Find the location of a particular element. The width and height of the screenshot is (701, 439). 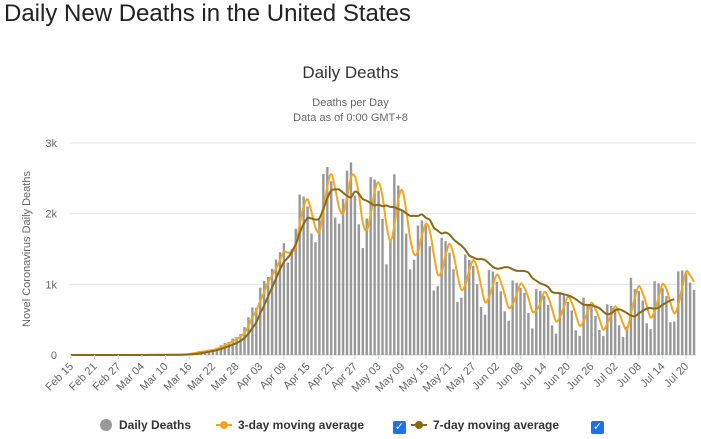

legend-item-daily-deaths: Daily Deaths is located at coordinates (145, 425).